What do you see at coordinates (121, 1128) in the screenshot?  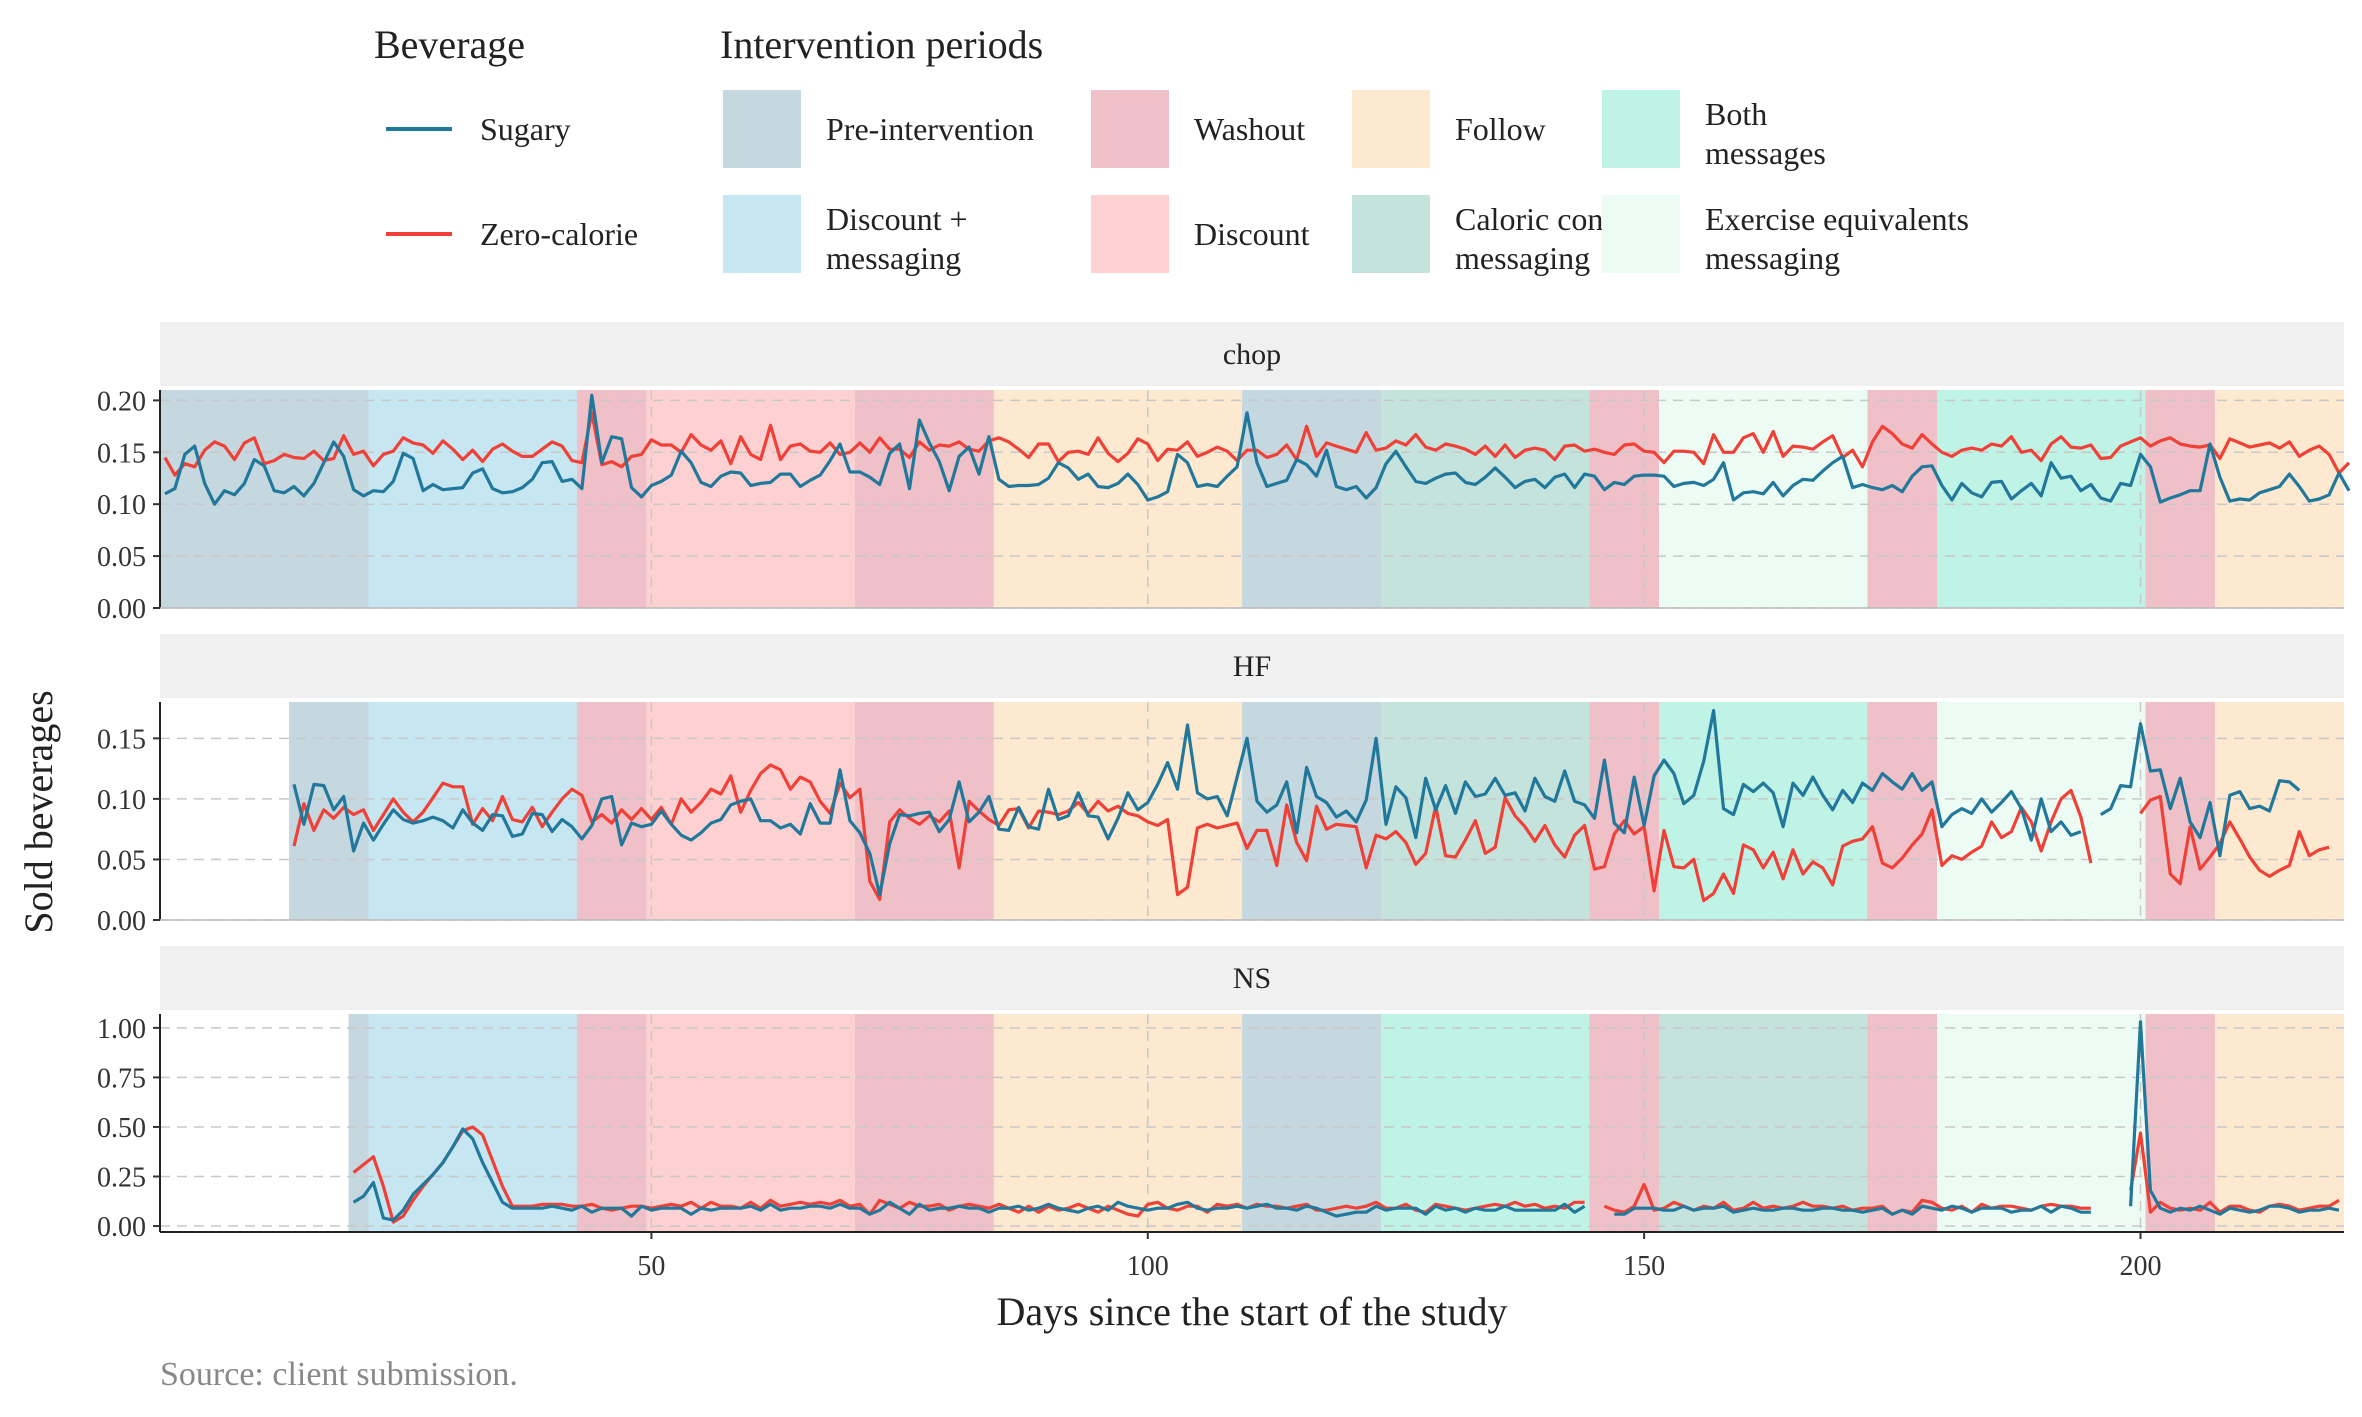 I see `y-tick-label: 0.50` at bounding box center [121, 1128].